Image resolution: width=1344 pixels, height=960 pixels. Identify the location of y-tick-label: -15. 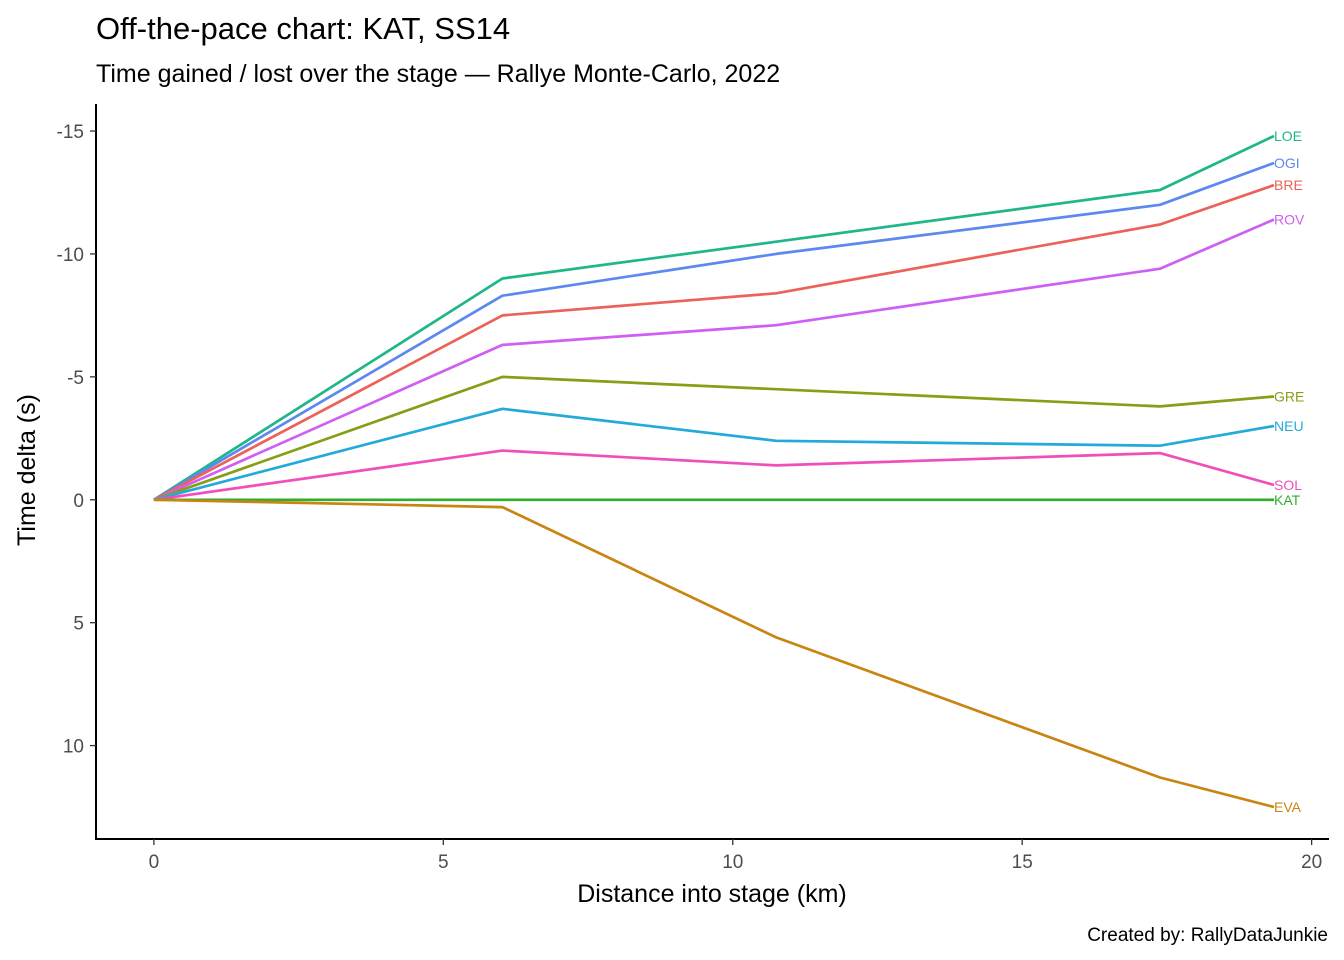
(70, 132).